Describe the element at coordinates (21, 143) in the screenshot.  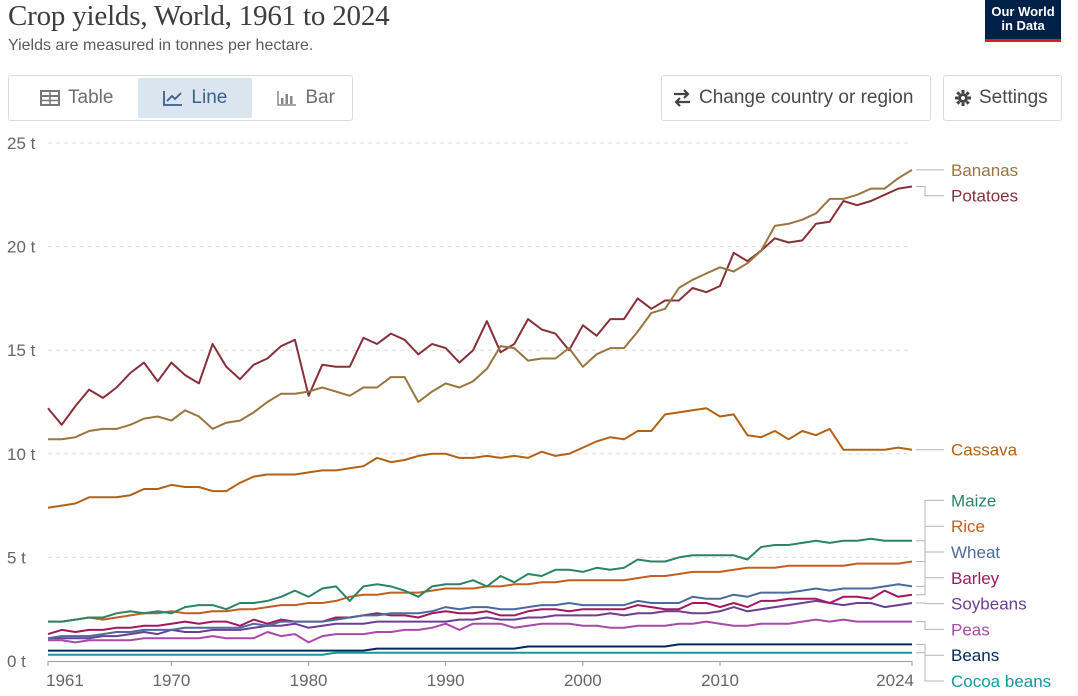
I see `y-tick-label: 25 t` at that location.